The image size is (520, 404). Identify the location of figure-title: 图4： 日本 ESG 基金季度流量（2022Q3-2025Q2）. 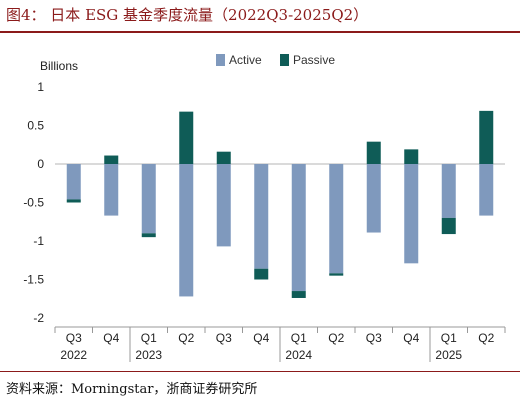
(187, 15).